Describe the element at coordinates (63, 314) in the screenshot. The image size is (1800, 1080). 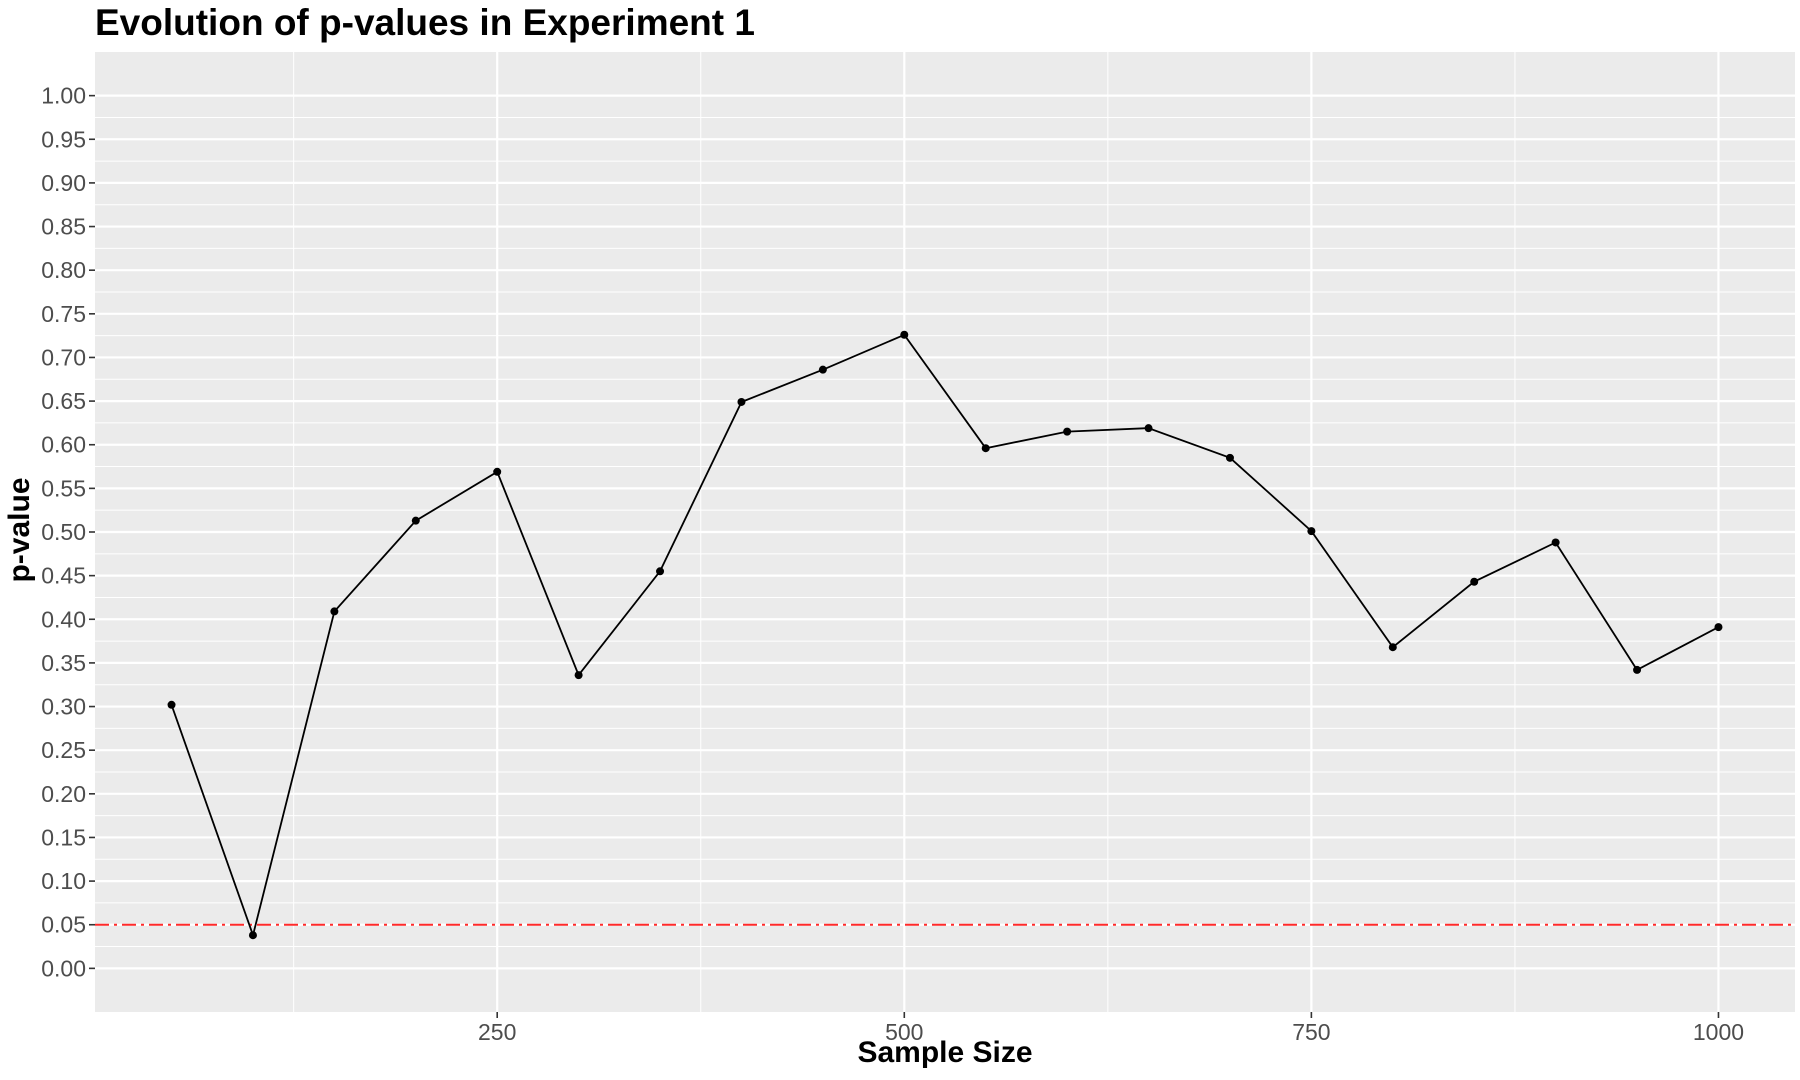
I see `y-tick-label: 0.75` at that location.